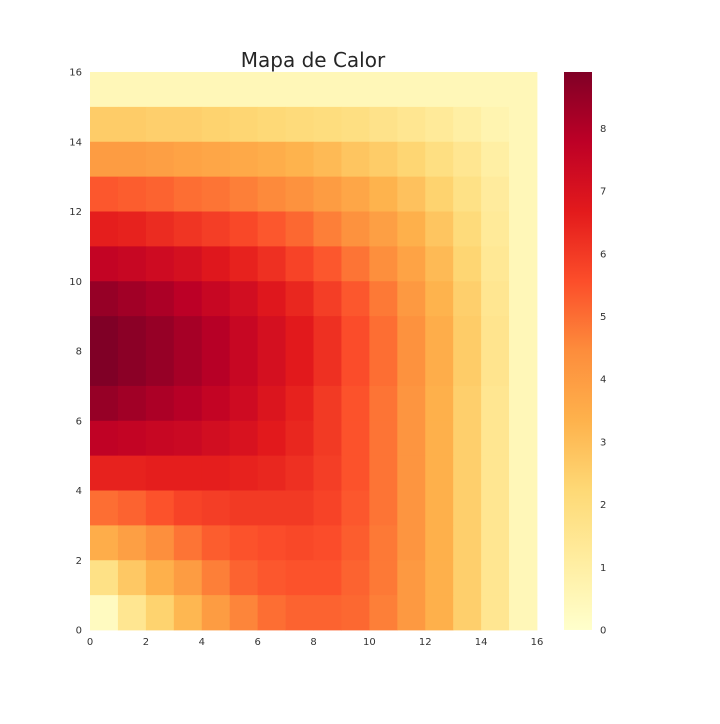  Describe the element at coordinates (369, 642) in the screenshot. I see `x-tick-label: 10` at that location.